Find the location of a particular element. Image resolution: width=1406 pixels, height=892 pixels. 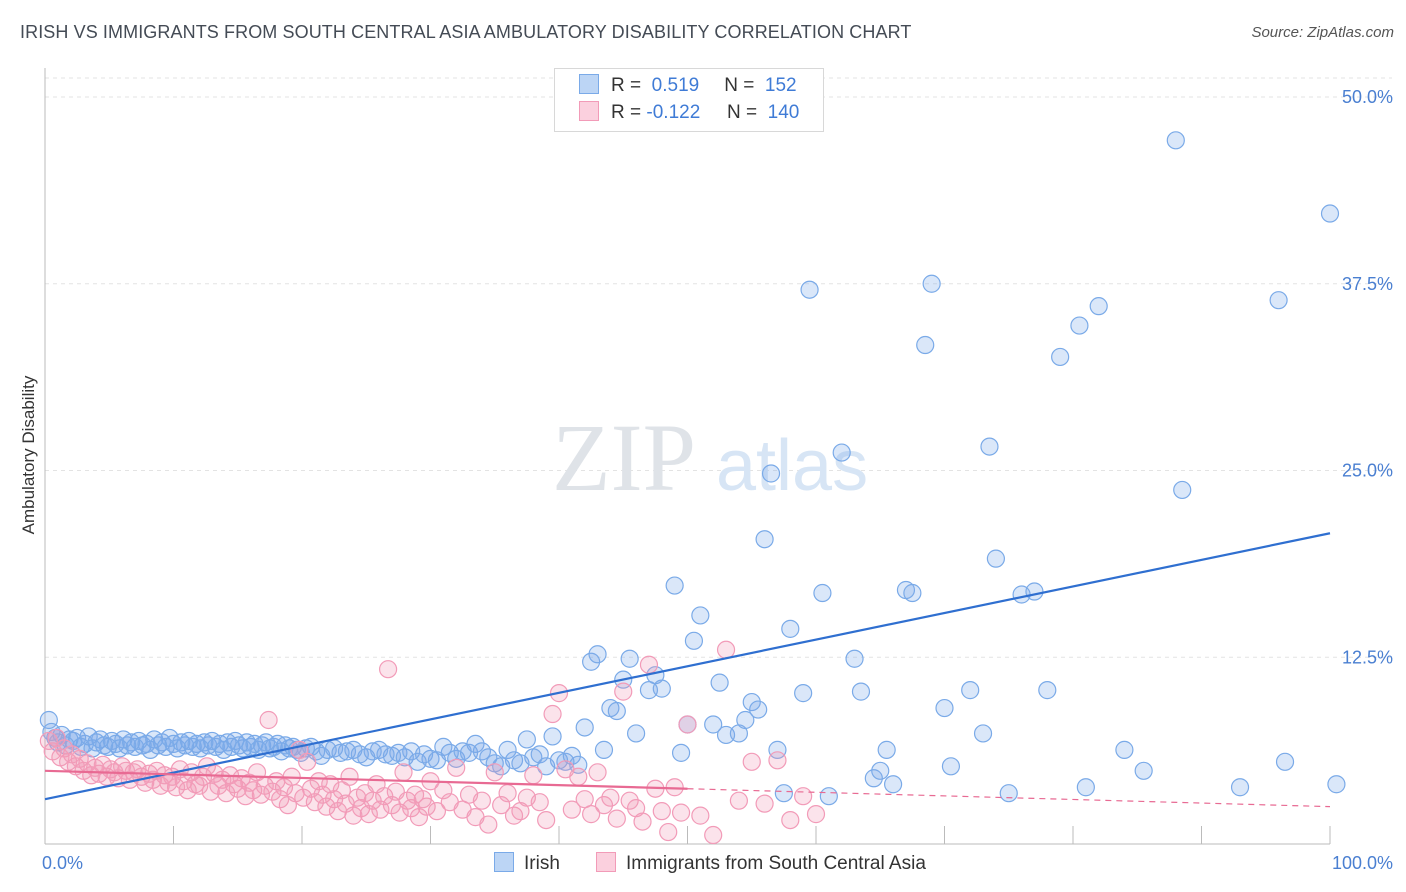

watermark: ZIP atlas is located at coordinates (710, 457).